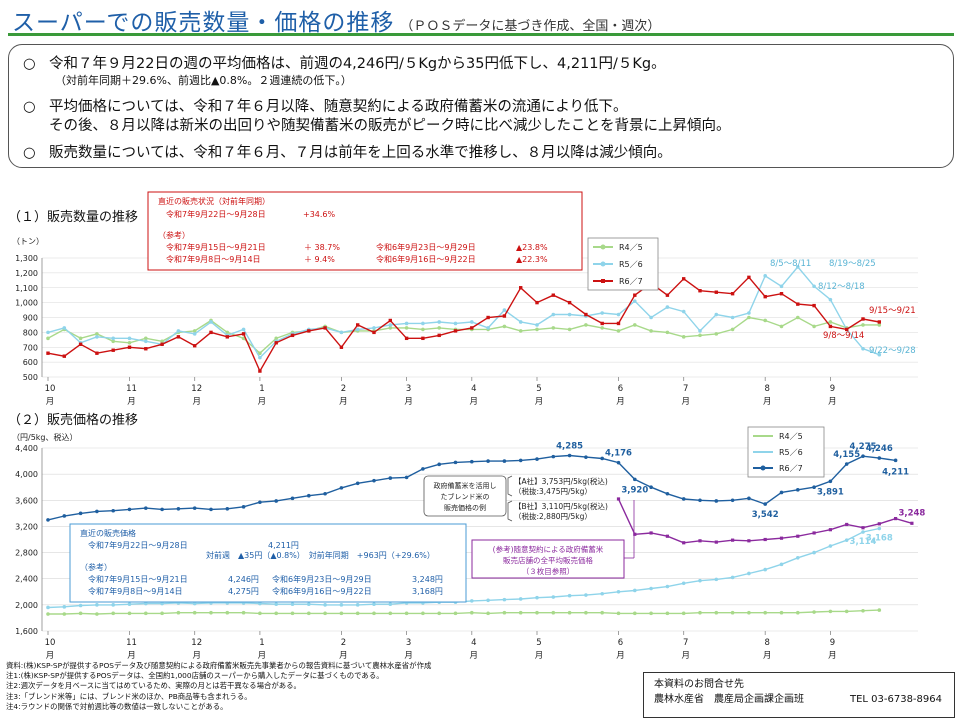 Image resolution: width=960 pixels, height=720 pixels. What do you see at coordinates (26, 500) in the screenshot?
I see `y-tick-label: 3,600` at bounding box center [26, 500].